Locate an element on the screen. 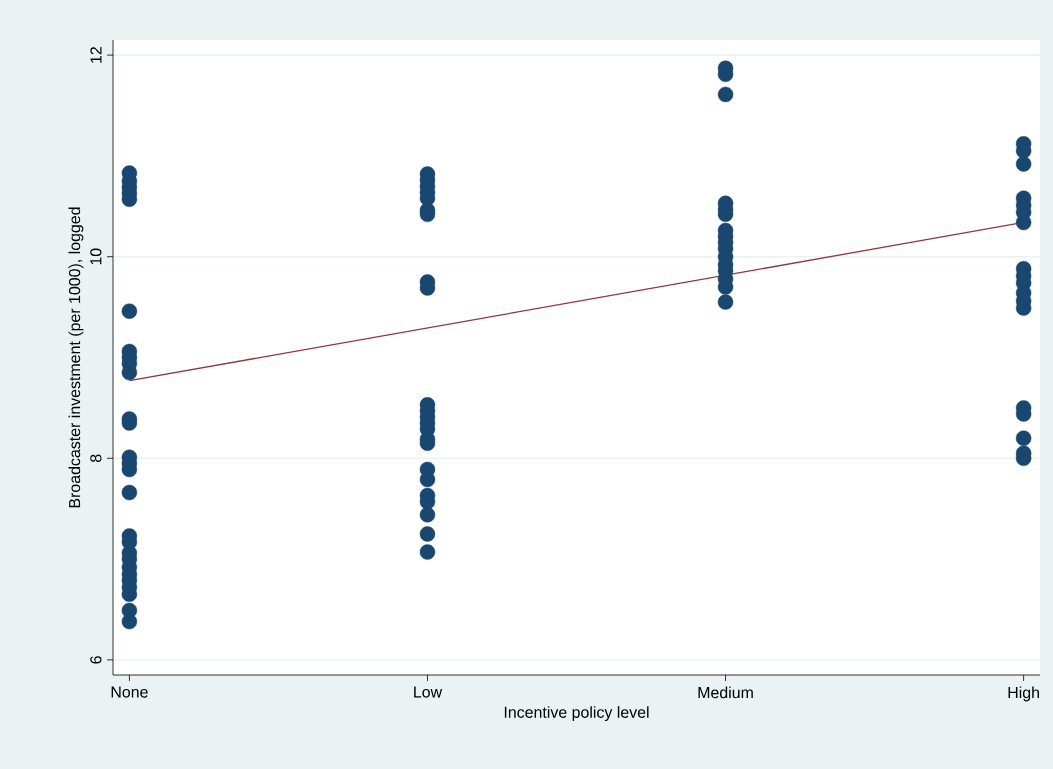 The width and height of the screenshot is (1053, 769). x-tick-label: High is located at coordinates (1023, 694).